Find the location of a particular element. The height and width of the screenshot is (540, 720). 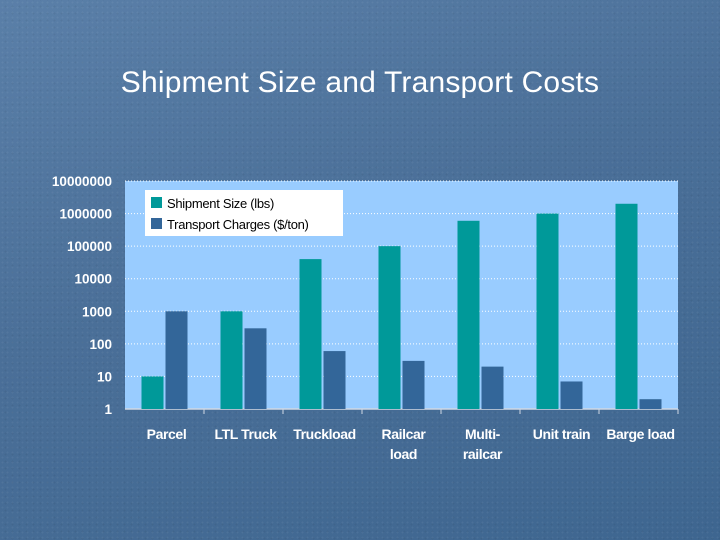

y-tick-label: 1000 is located at coordinates (97, 311).